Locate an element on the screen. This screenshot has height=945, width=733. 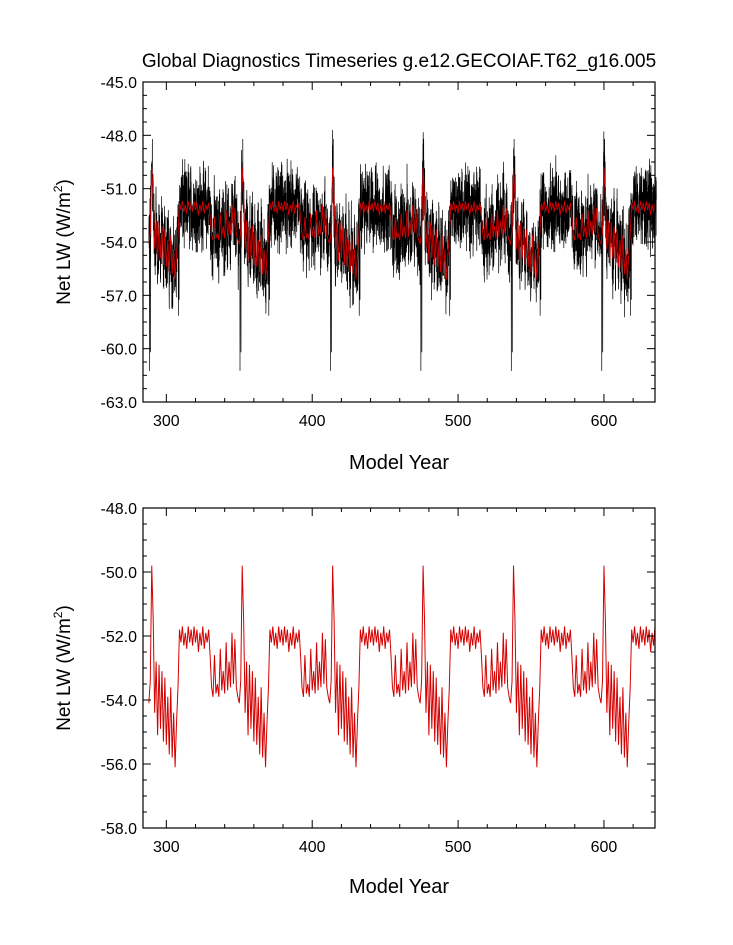
top-x-axis-label: Model Year is located at coordinates (399, 463).